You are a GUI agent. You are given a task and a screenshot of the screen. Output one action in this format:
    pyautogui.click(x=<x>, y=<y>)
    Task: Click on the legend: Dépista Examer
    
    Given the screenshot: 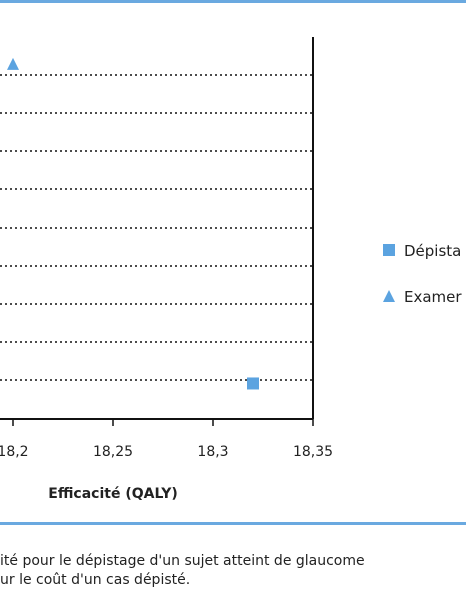 What is the action you would take?
    pyautogui.click(x=422, y=274)
    